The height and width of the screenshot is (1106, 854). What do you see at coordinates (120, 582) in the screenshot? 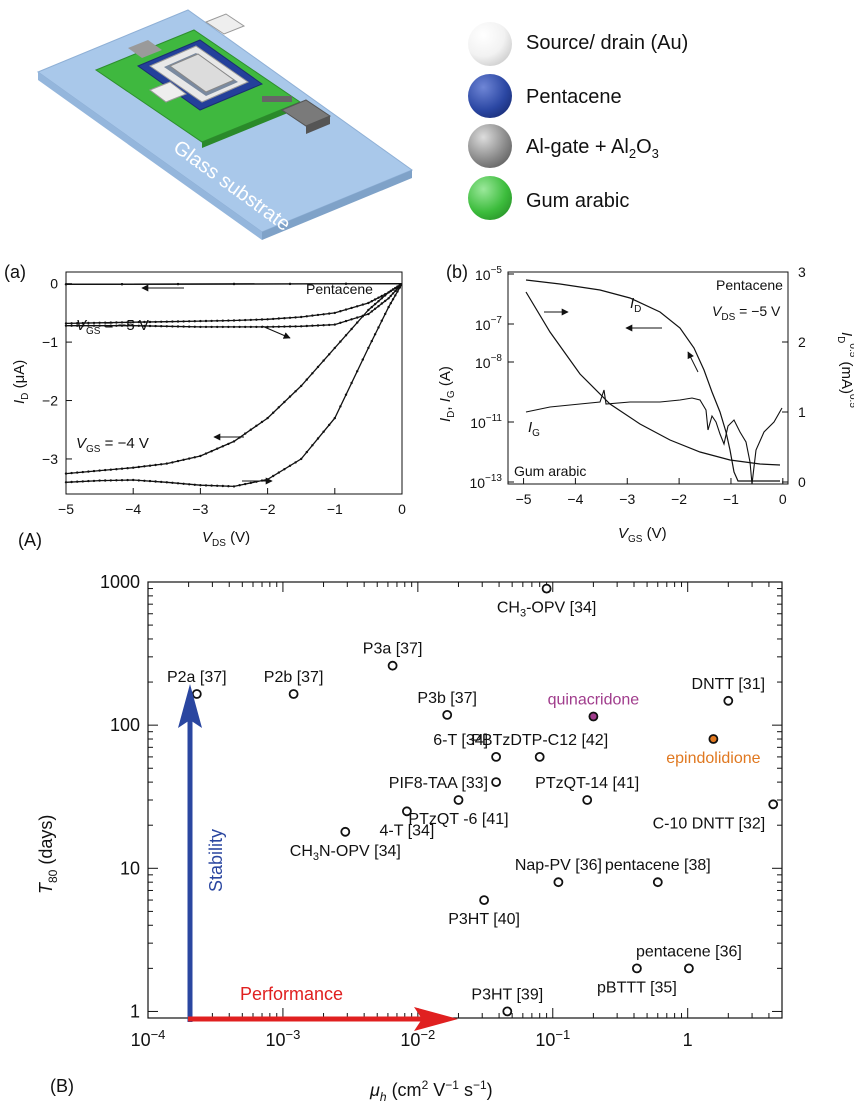
I see `y-tick-label: 1000` at bounding box center [120, 582].